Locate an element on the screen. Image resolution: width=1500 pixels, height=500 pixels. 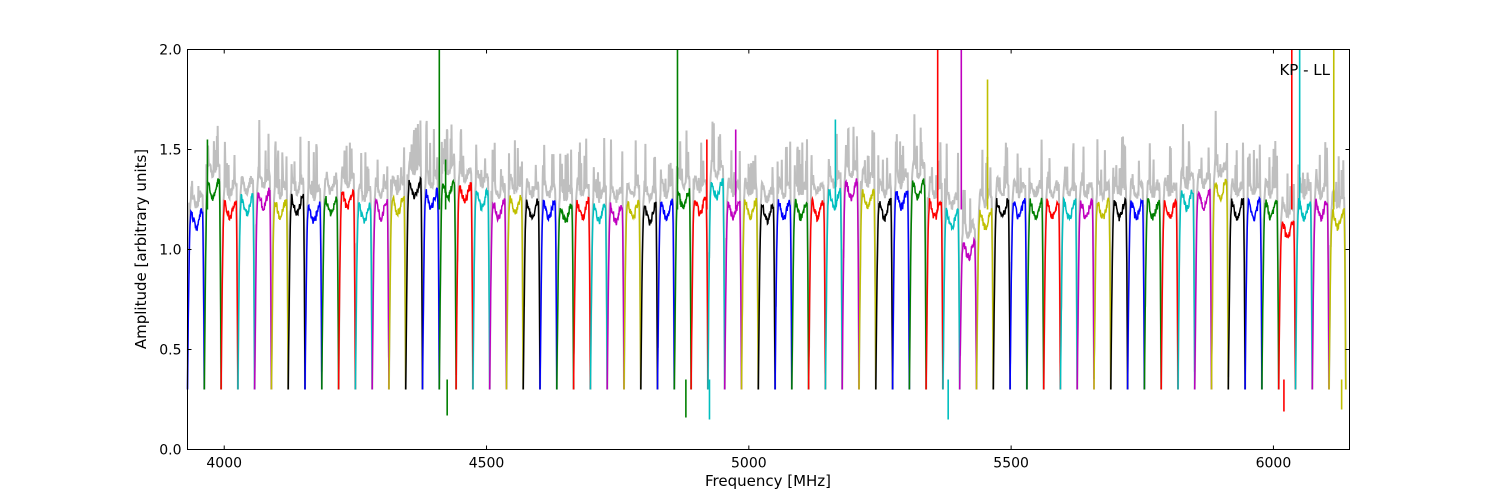
x-tick-label-3: 5500 is located at coordinates (1011, 464).